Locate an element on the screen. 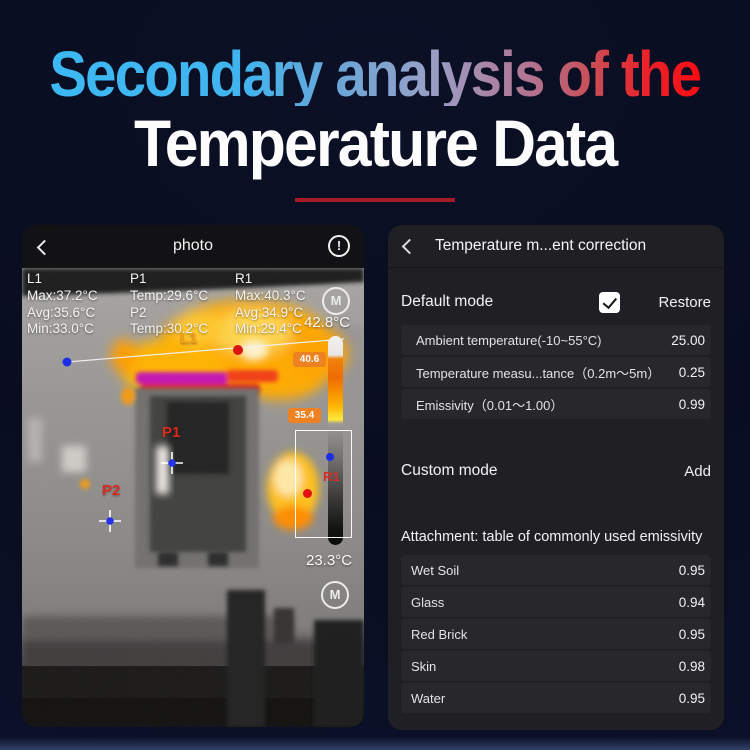  hero-underline is located at coordinates (375, 200).